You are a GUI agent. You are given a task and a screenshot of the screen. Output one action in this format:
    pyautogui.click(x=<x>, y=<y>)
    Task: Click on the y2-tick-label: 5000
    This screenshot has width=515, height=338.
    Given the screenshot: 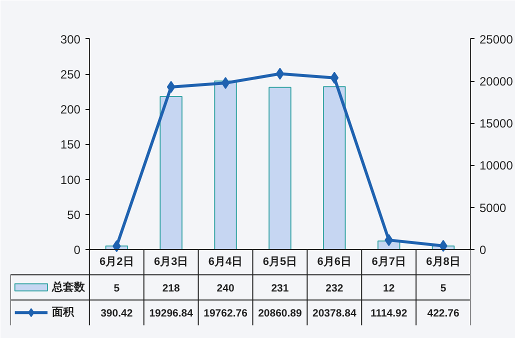 What is the action you would take?
    pyautogui.click(x=493, y=207)
    